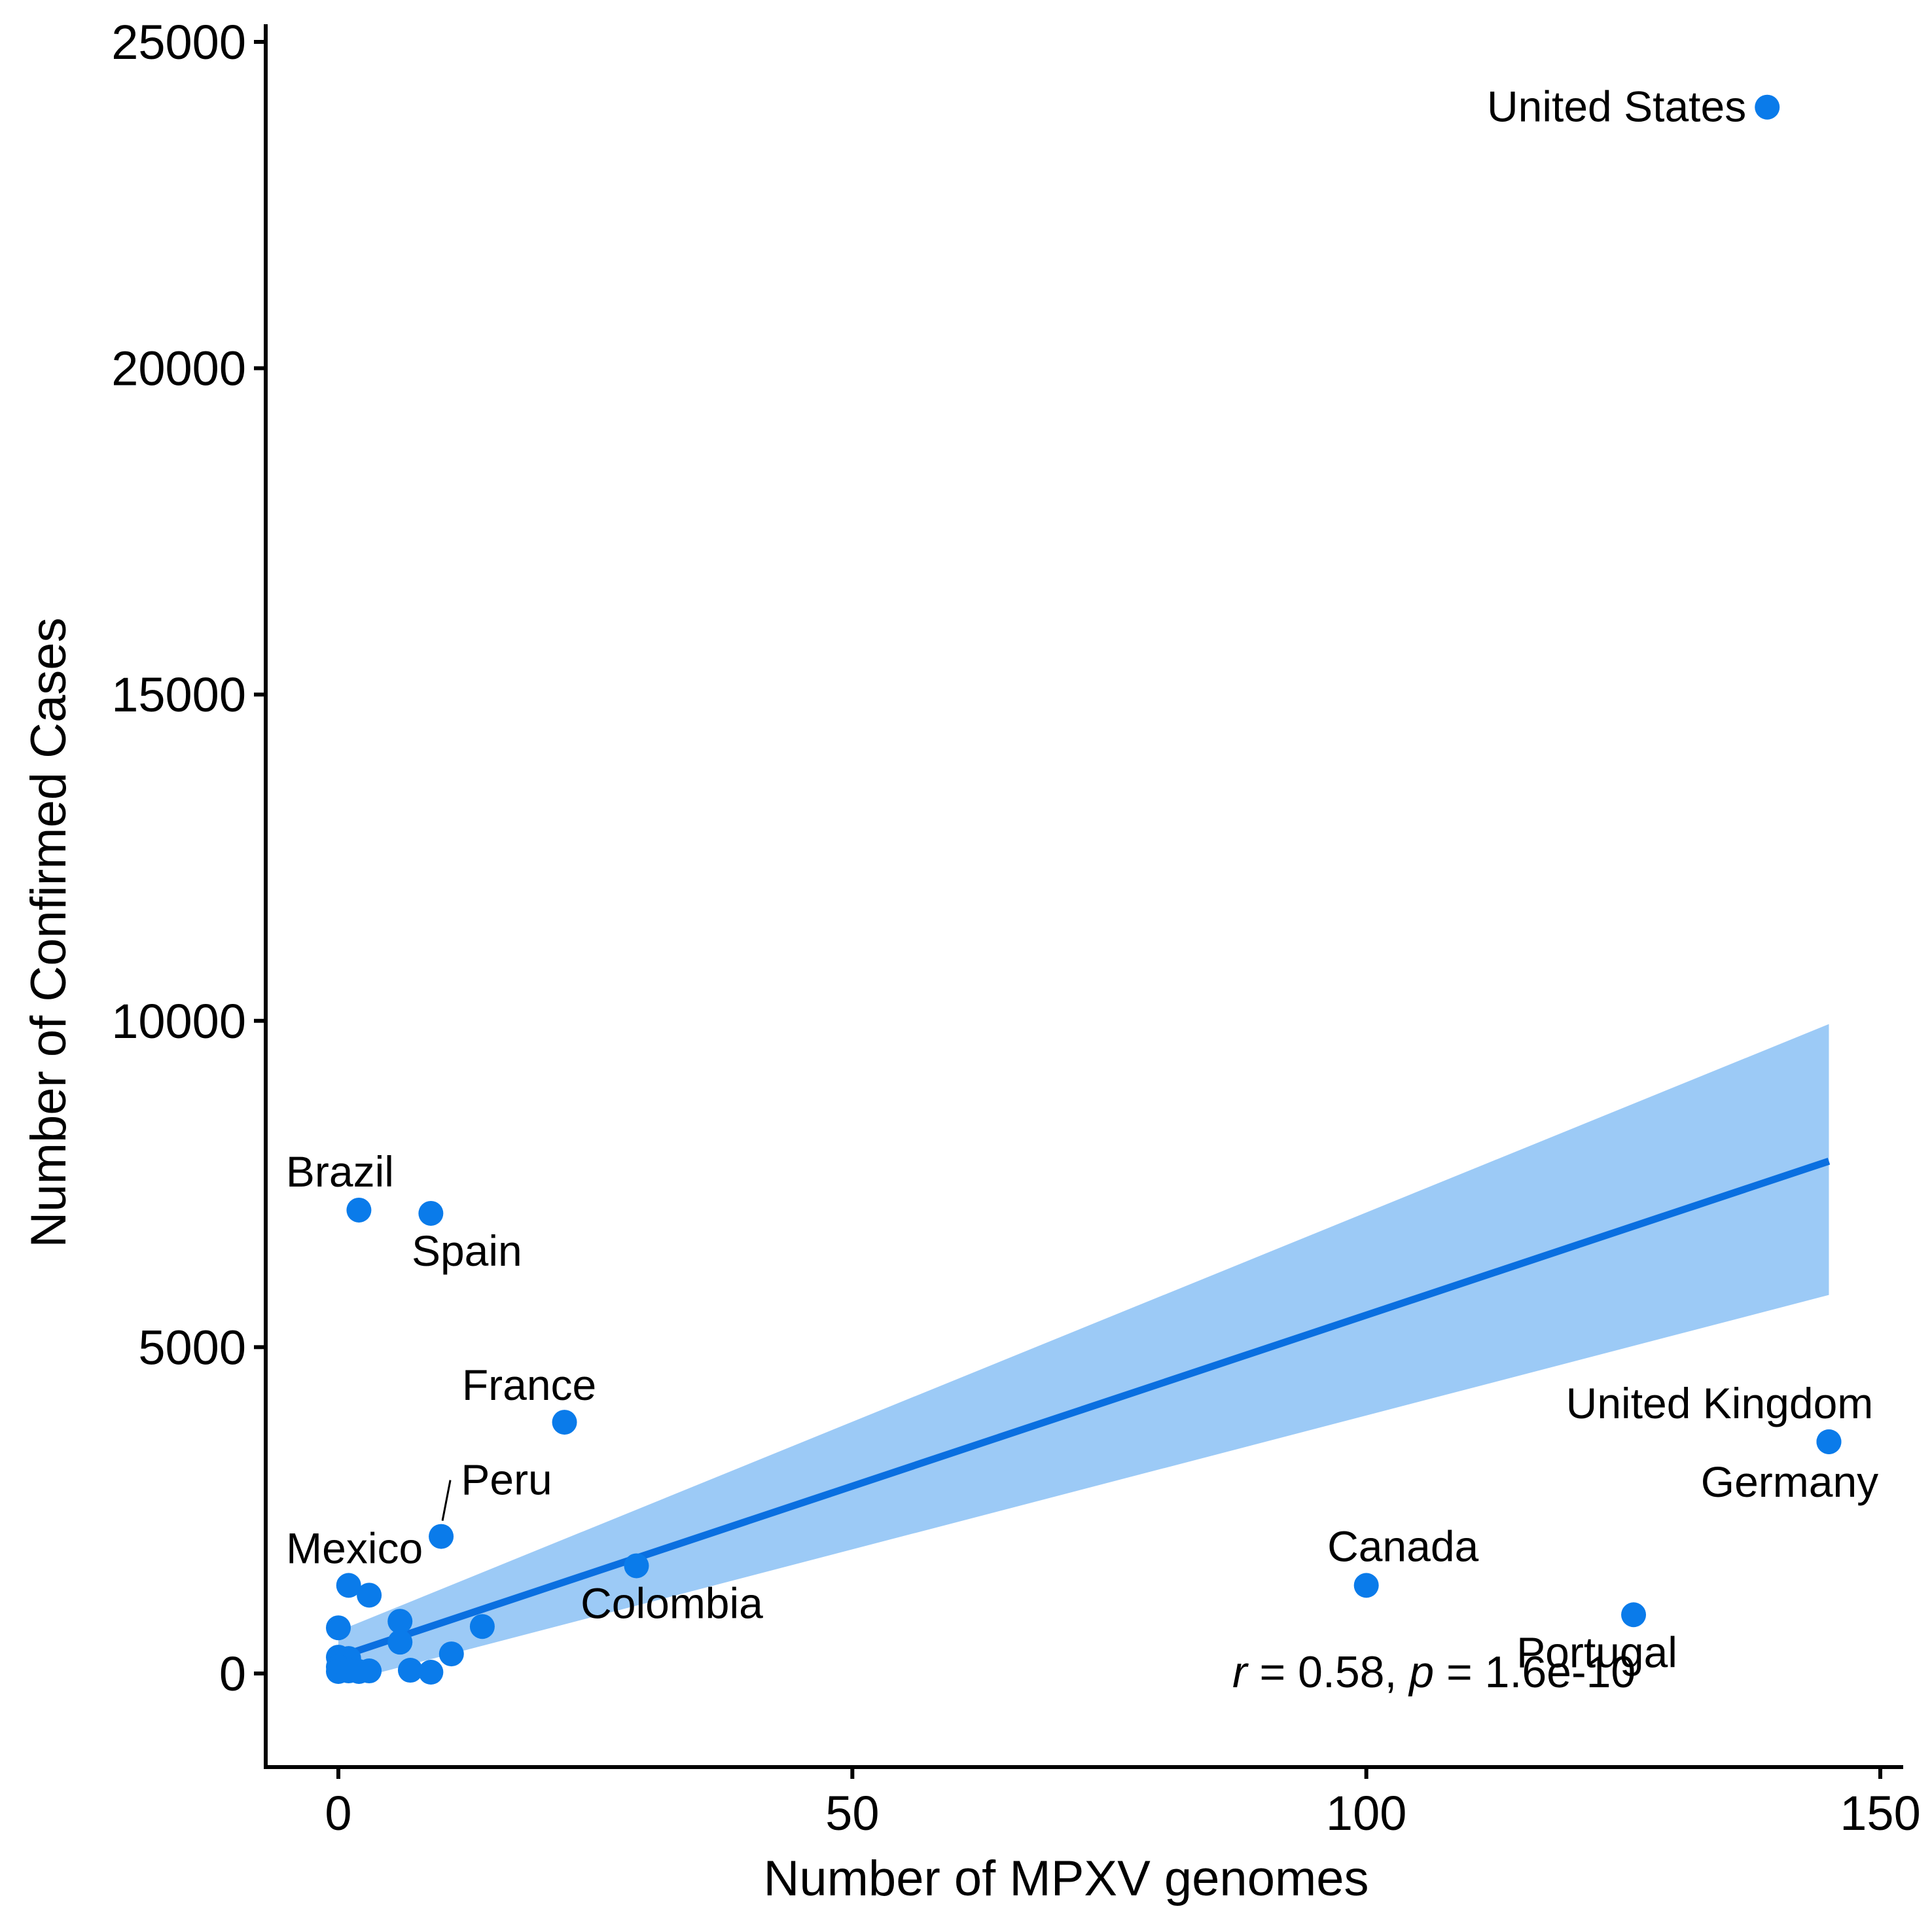 The width and height of the screenshot is (1932, 1932). I want to click on x-tick-label: 100, so click(1366, 1813).